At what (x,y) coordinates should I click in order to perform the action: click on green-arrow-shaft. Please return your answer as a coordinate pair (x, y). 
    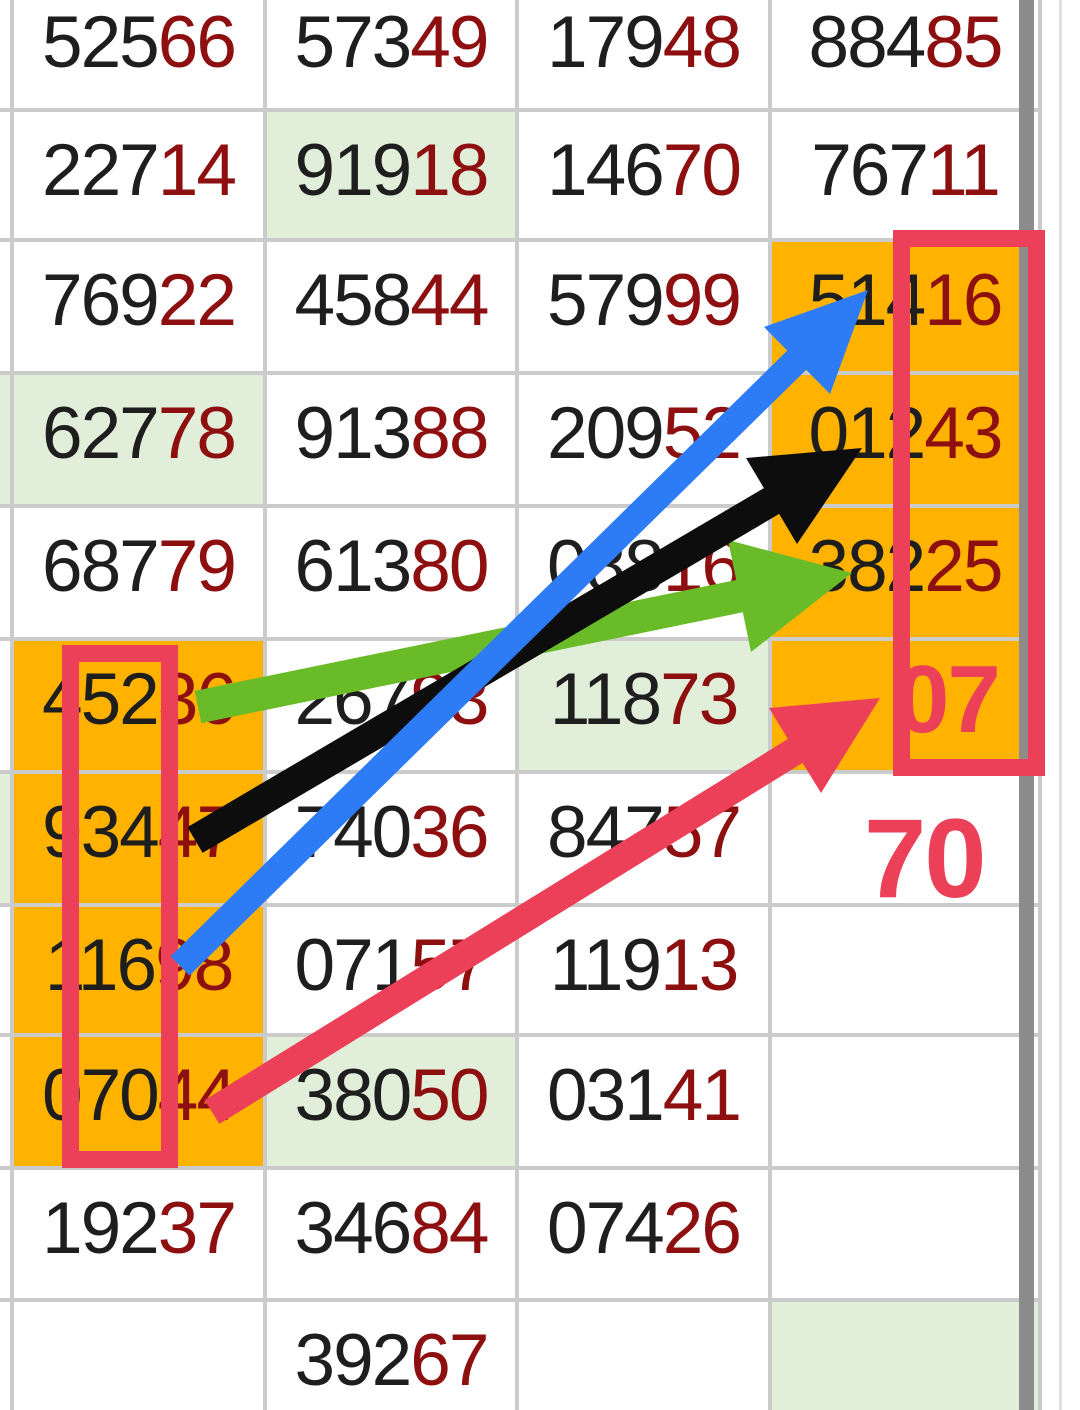
    Looking at the image, I should click on (471, 651).